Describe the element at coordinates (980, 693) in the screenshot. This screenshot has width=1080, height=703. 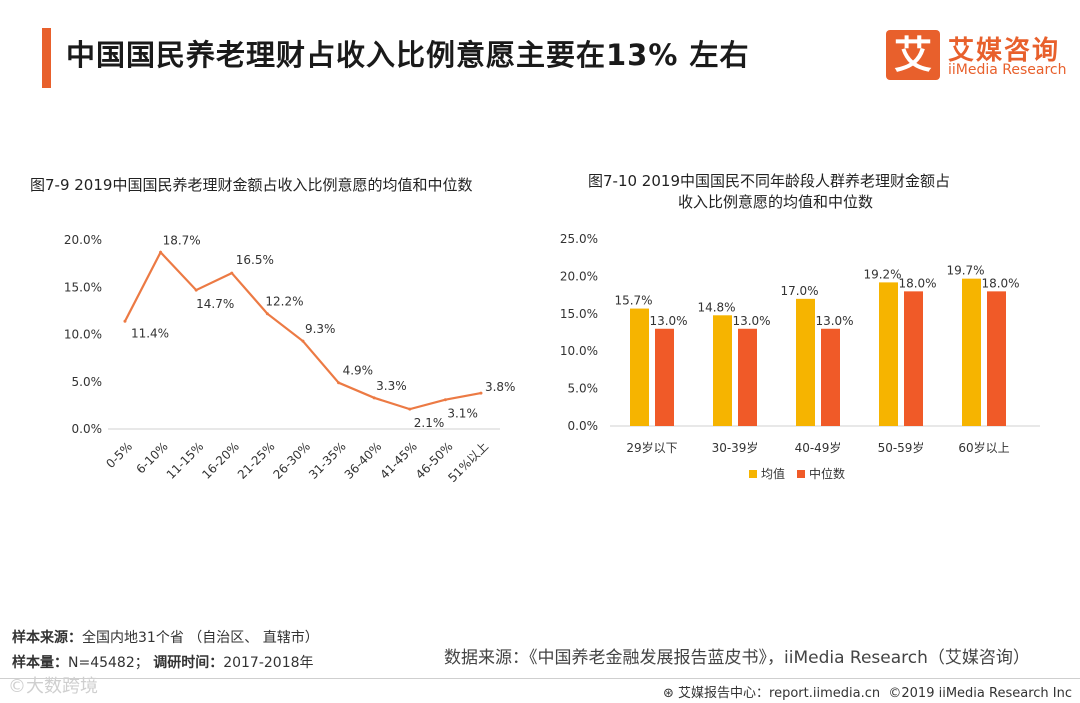
I see `copyright: ©2019 iiMedia Research Inc` at that location.